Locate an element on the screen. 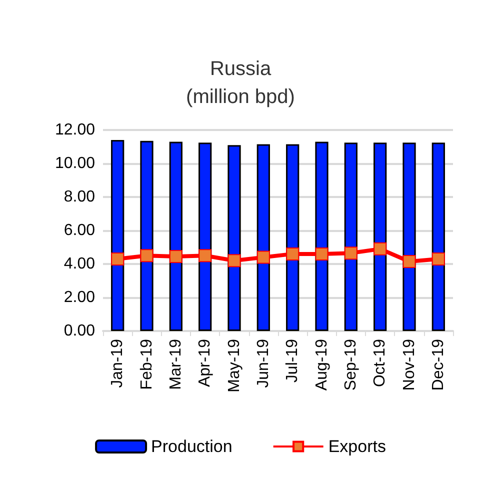  y-tick-label: 12.00 is located at coordinates (75, 130).